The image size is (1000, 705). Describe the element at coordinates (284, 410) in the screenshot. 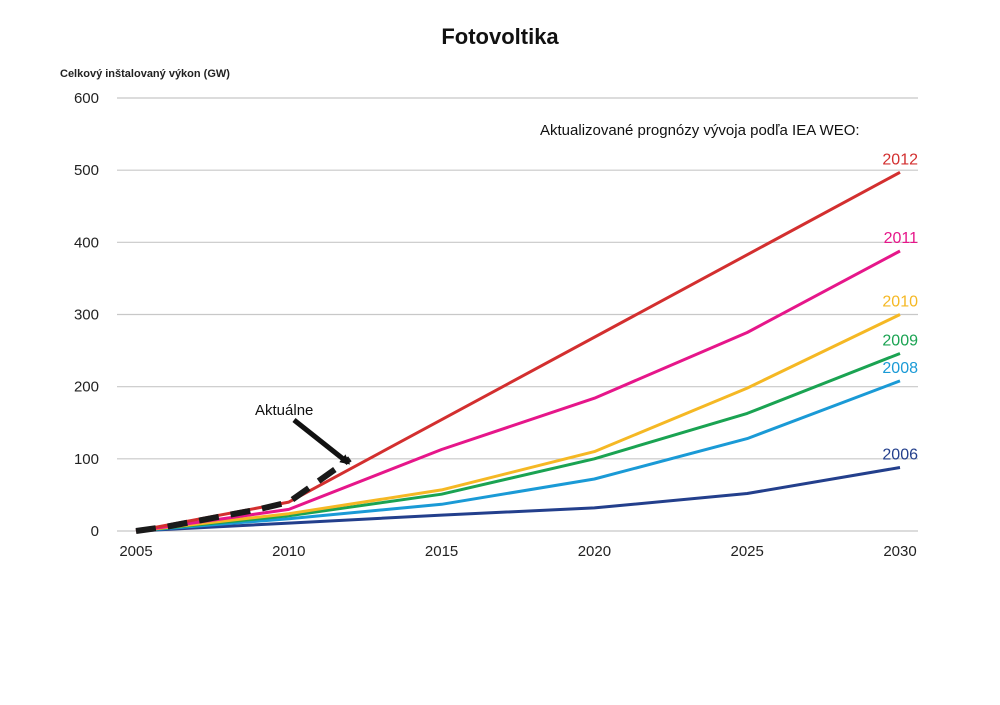

I see `actual-label: Aktuálne` at that location.